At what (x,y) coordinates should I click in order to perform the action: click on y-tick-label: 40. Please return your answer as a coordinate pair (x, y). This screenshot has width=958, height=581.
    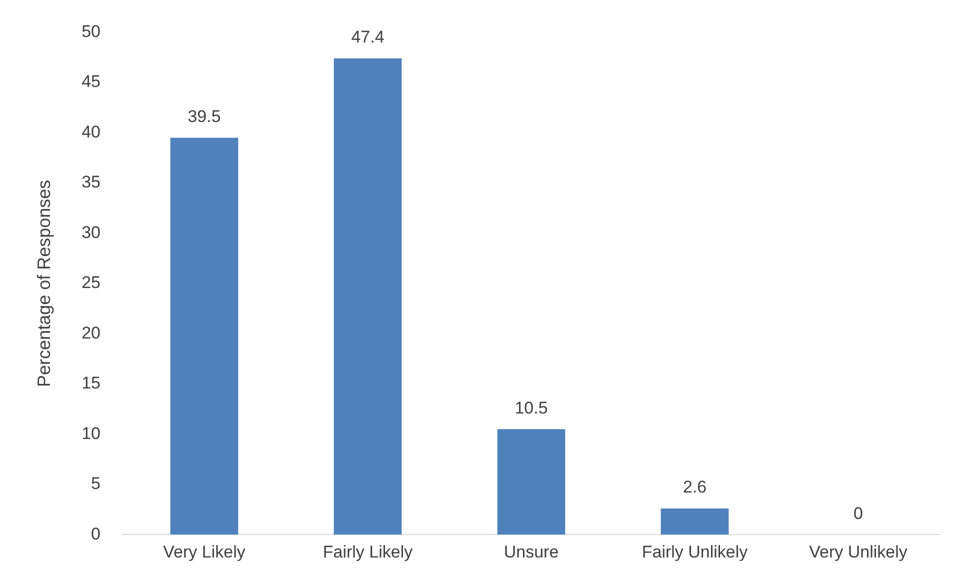
    Looking at the image, I should click on (91, 132).